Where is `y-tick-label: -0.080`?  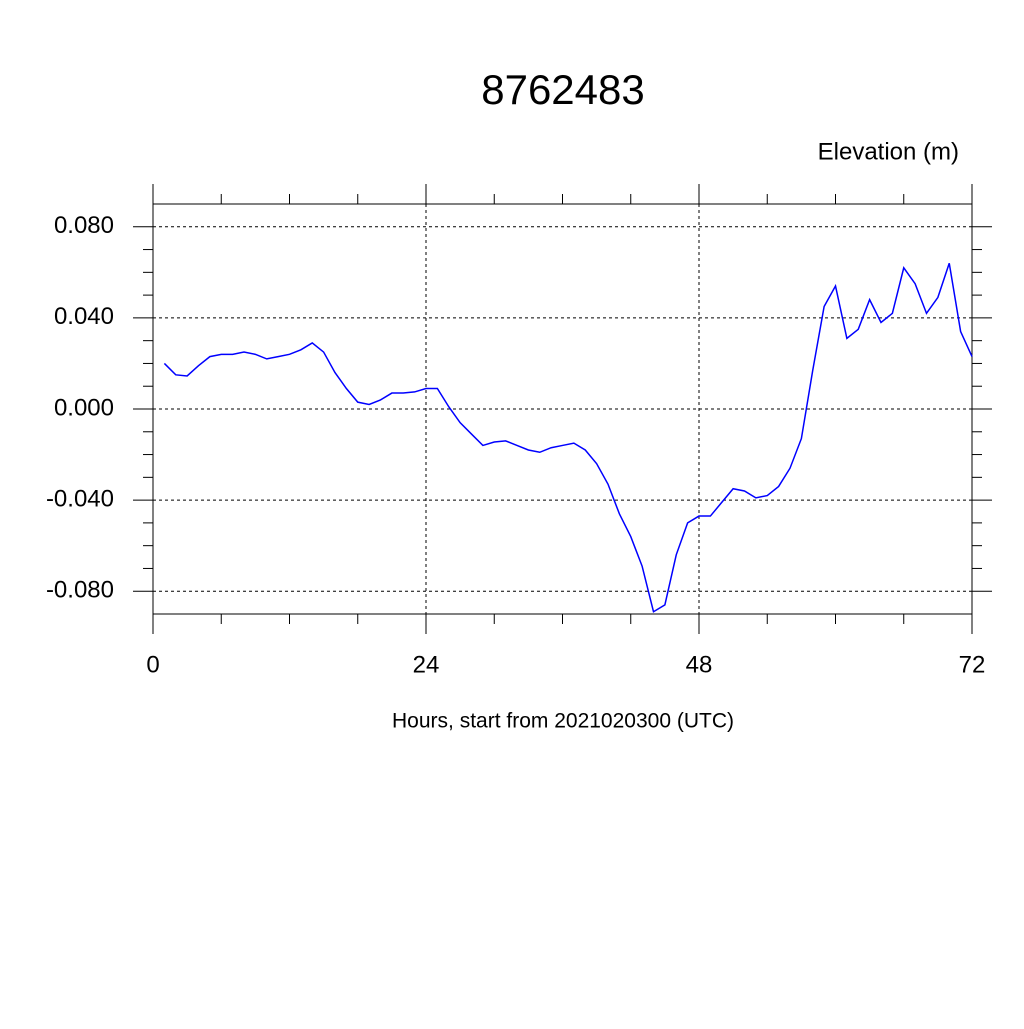
y-tick-label: -0.080 is located at coordinates (80, 590).